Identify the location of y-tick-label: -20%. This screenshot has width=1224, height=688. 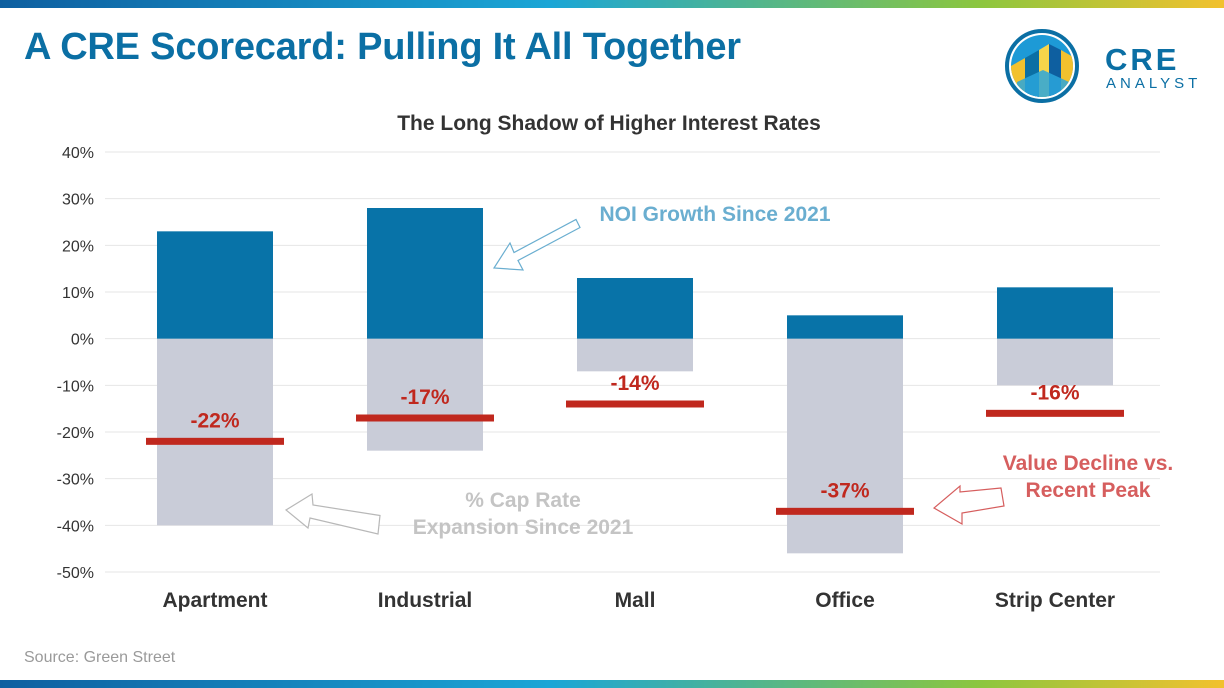
(75, 433).